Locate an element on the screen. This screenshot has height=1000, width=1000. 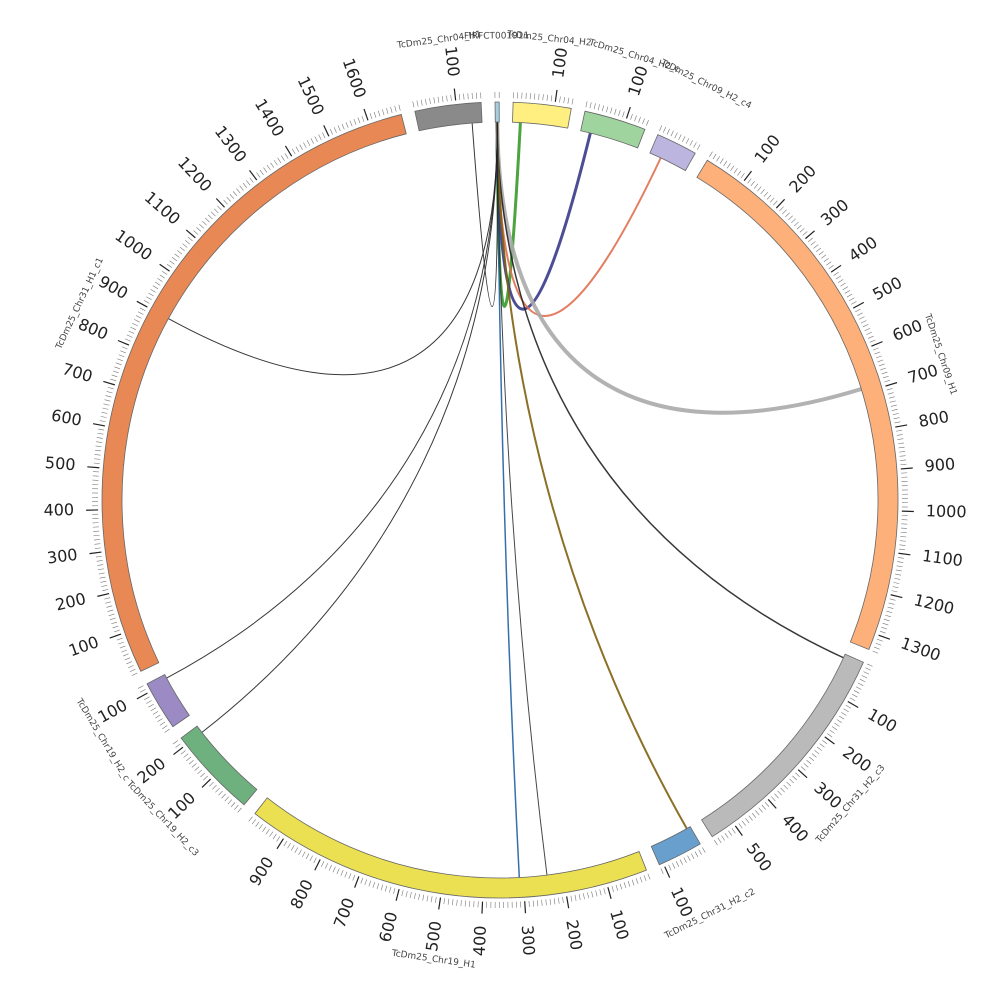
segment-label: TcDm25_Chr04_H1 is located at coordinates (439, 40).